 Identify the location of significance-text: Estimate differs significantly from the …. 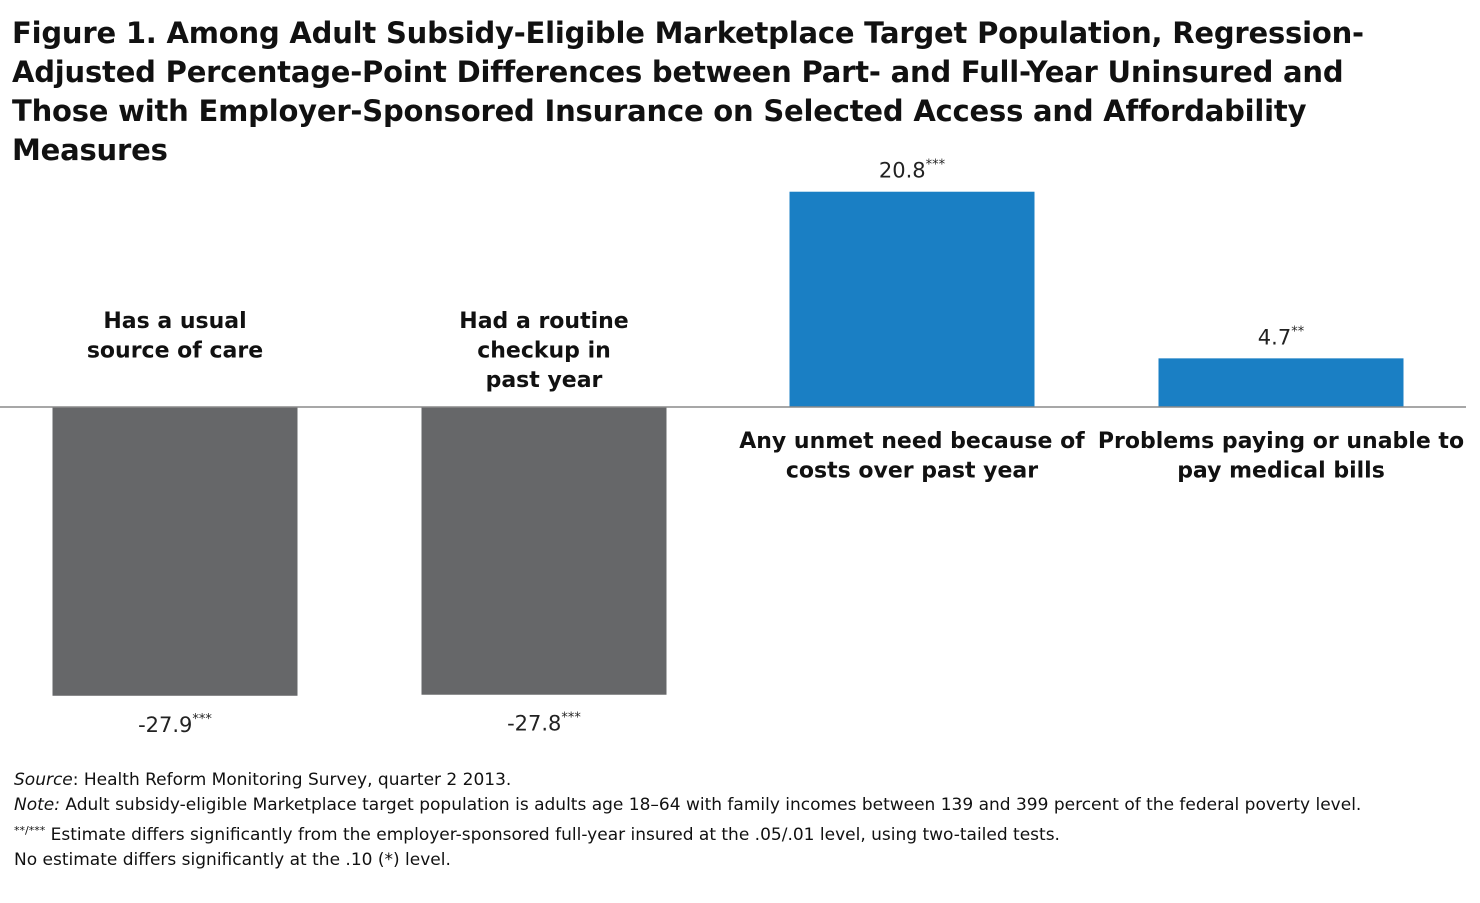
(552, 835).